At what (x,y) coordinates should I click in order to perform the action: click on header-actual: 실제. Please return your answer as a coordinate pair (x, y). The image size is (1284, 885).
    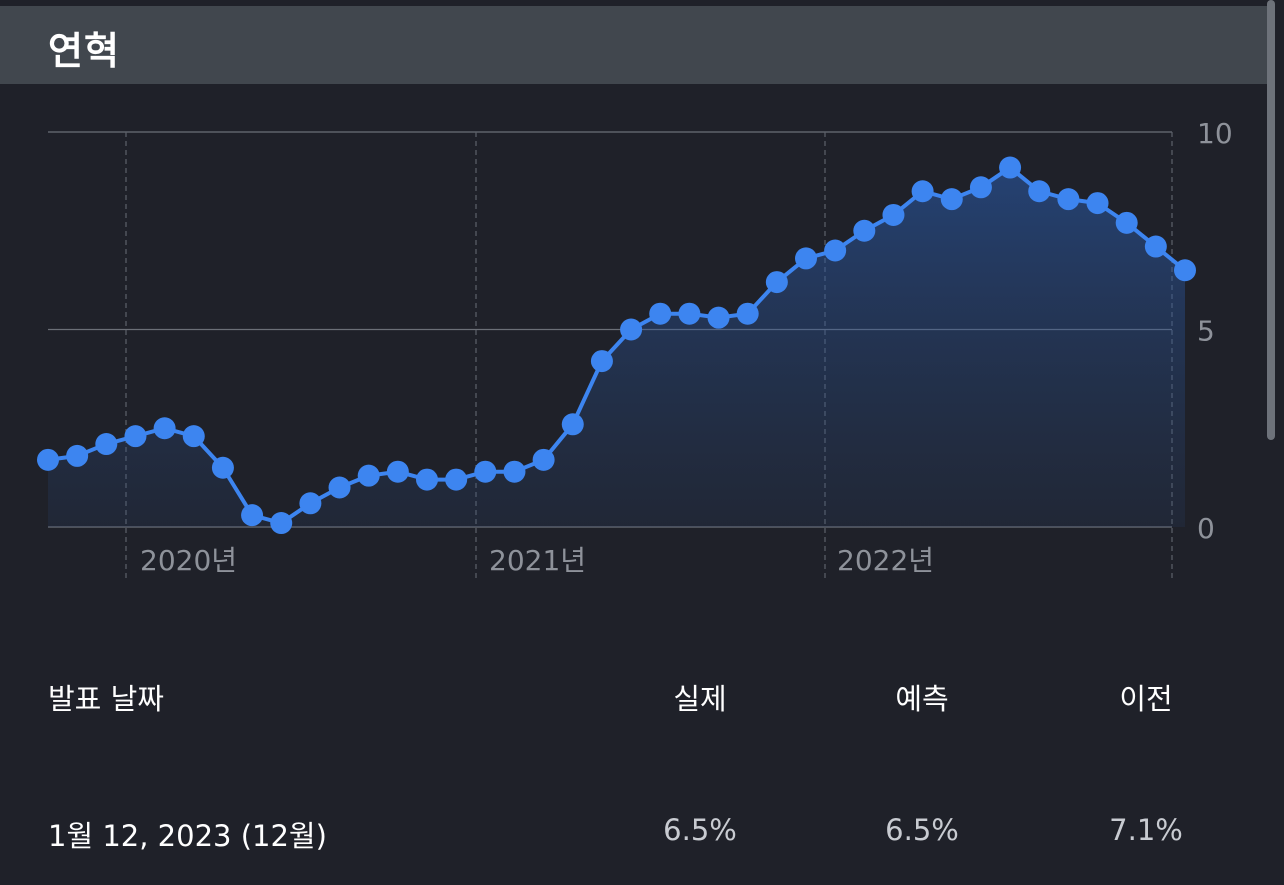
    Looking at the image, I should click on (700, 699).